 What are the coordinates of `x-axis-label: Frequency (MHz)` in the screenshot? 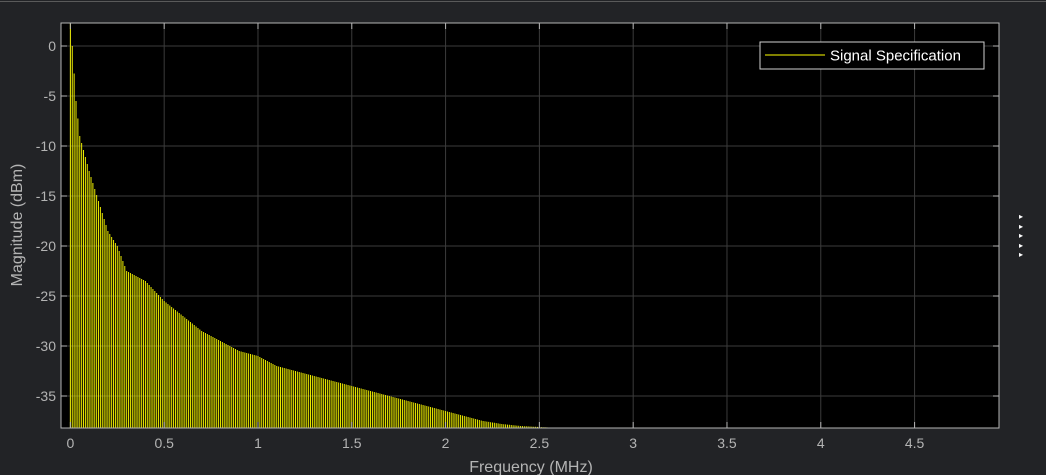 It's located at (531, 467).